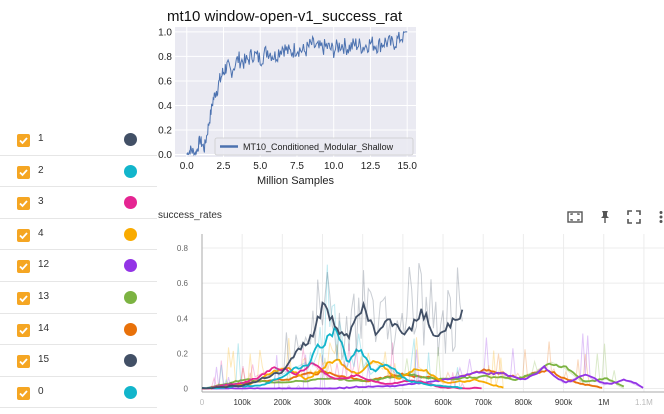 This screenshot has width=664, height=414. I want to click on legend-box, so click(314, 146).